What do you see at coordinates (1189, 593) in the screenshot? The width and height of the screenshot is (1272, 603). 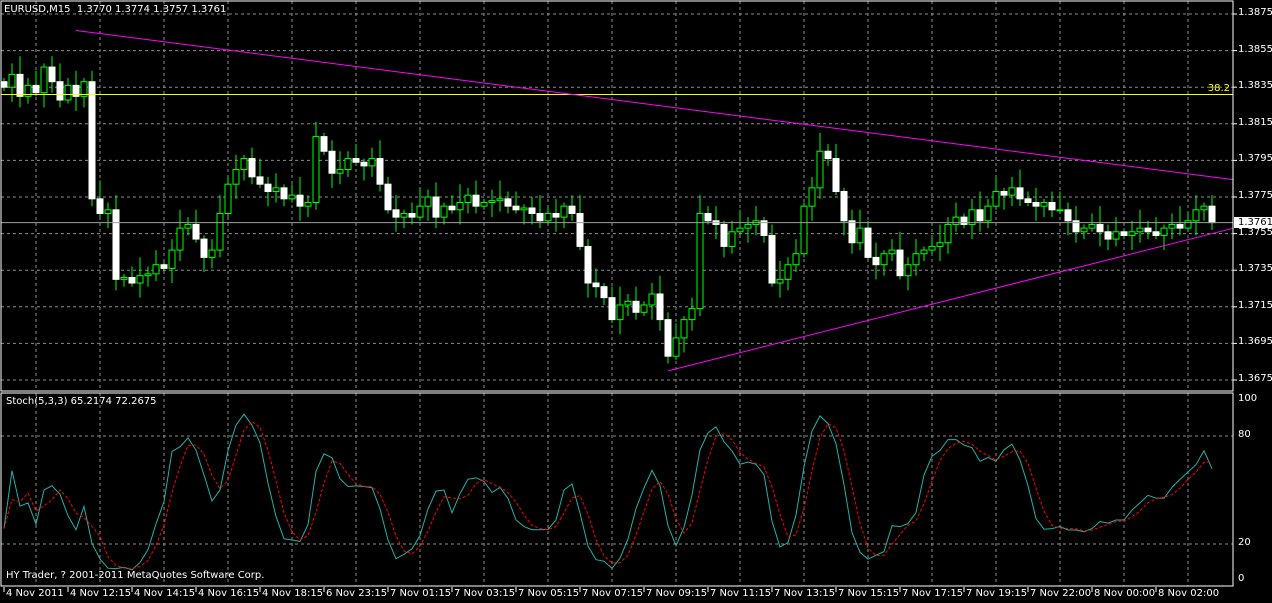 I see `time-label: 8 Nov 02:00` at bounding box center [1189, 593].